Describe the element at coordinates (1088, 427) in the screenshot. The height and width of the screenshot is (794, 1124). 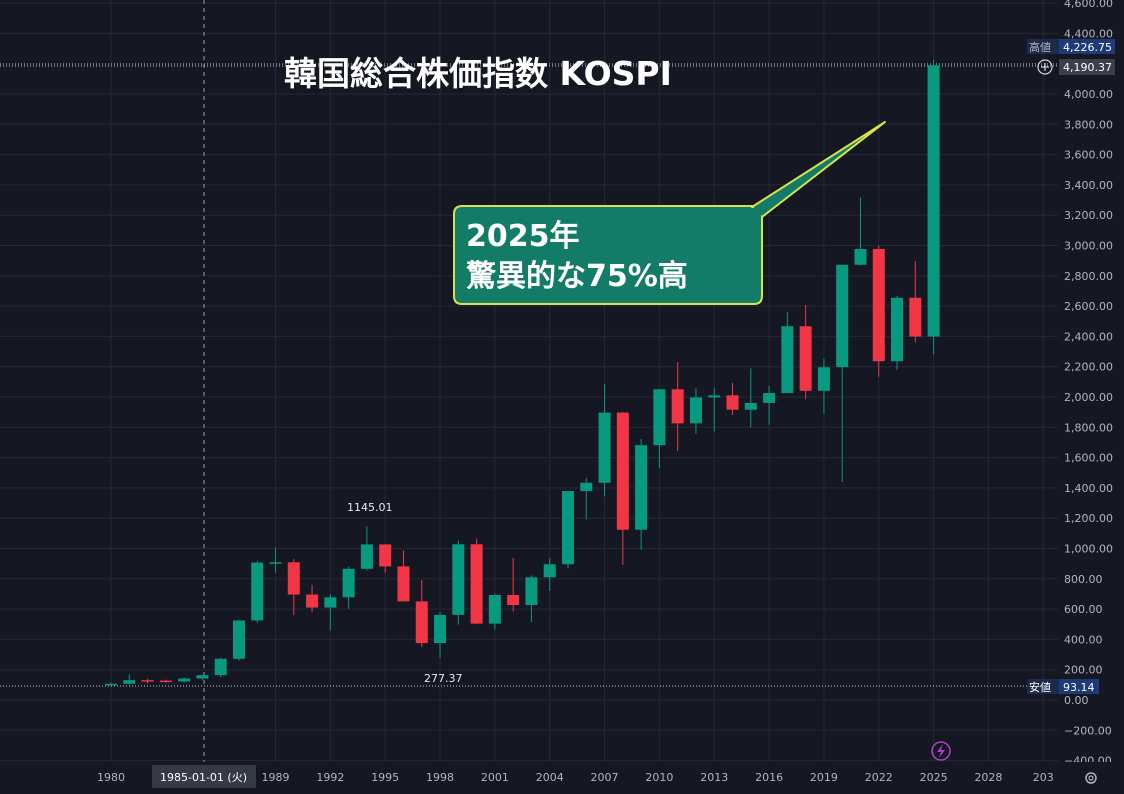
I see `y-tick-label: 1,800.00` at that location.